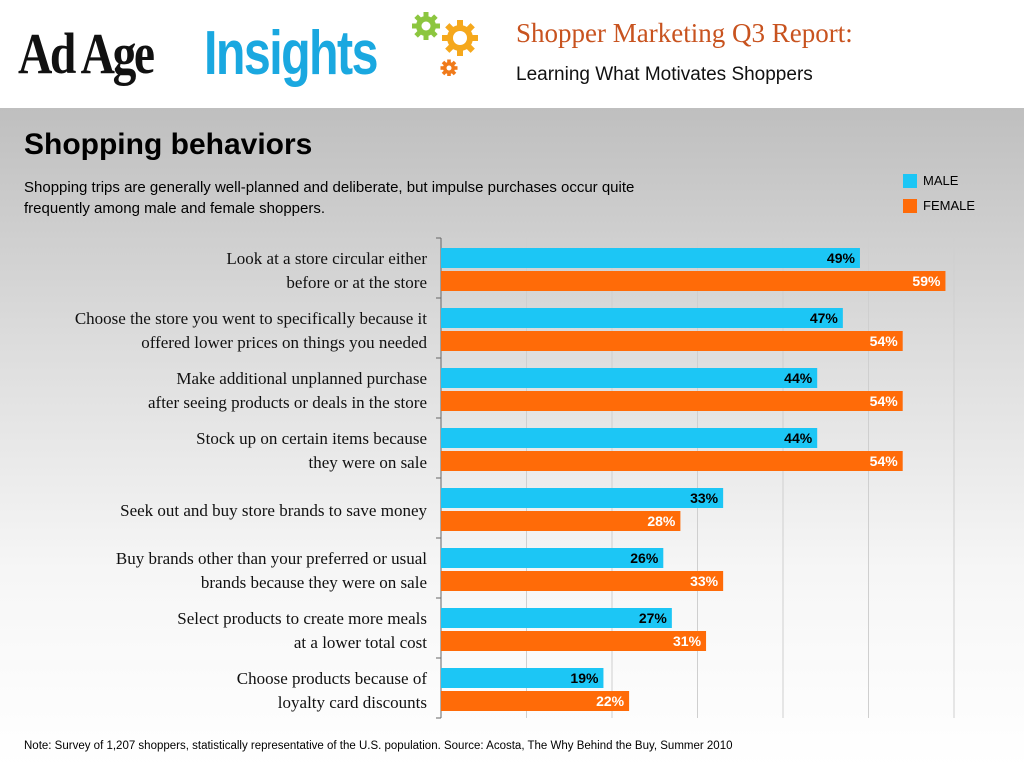  Describe the element at coordinates (445, 44) in the screenshot. I see `gears-icon` at that location.